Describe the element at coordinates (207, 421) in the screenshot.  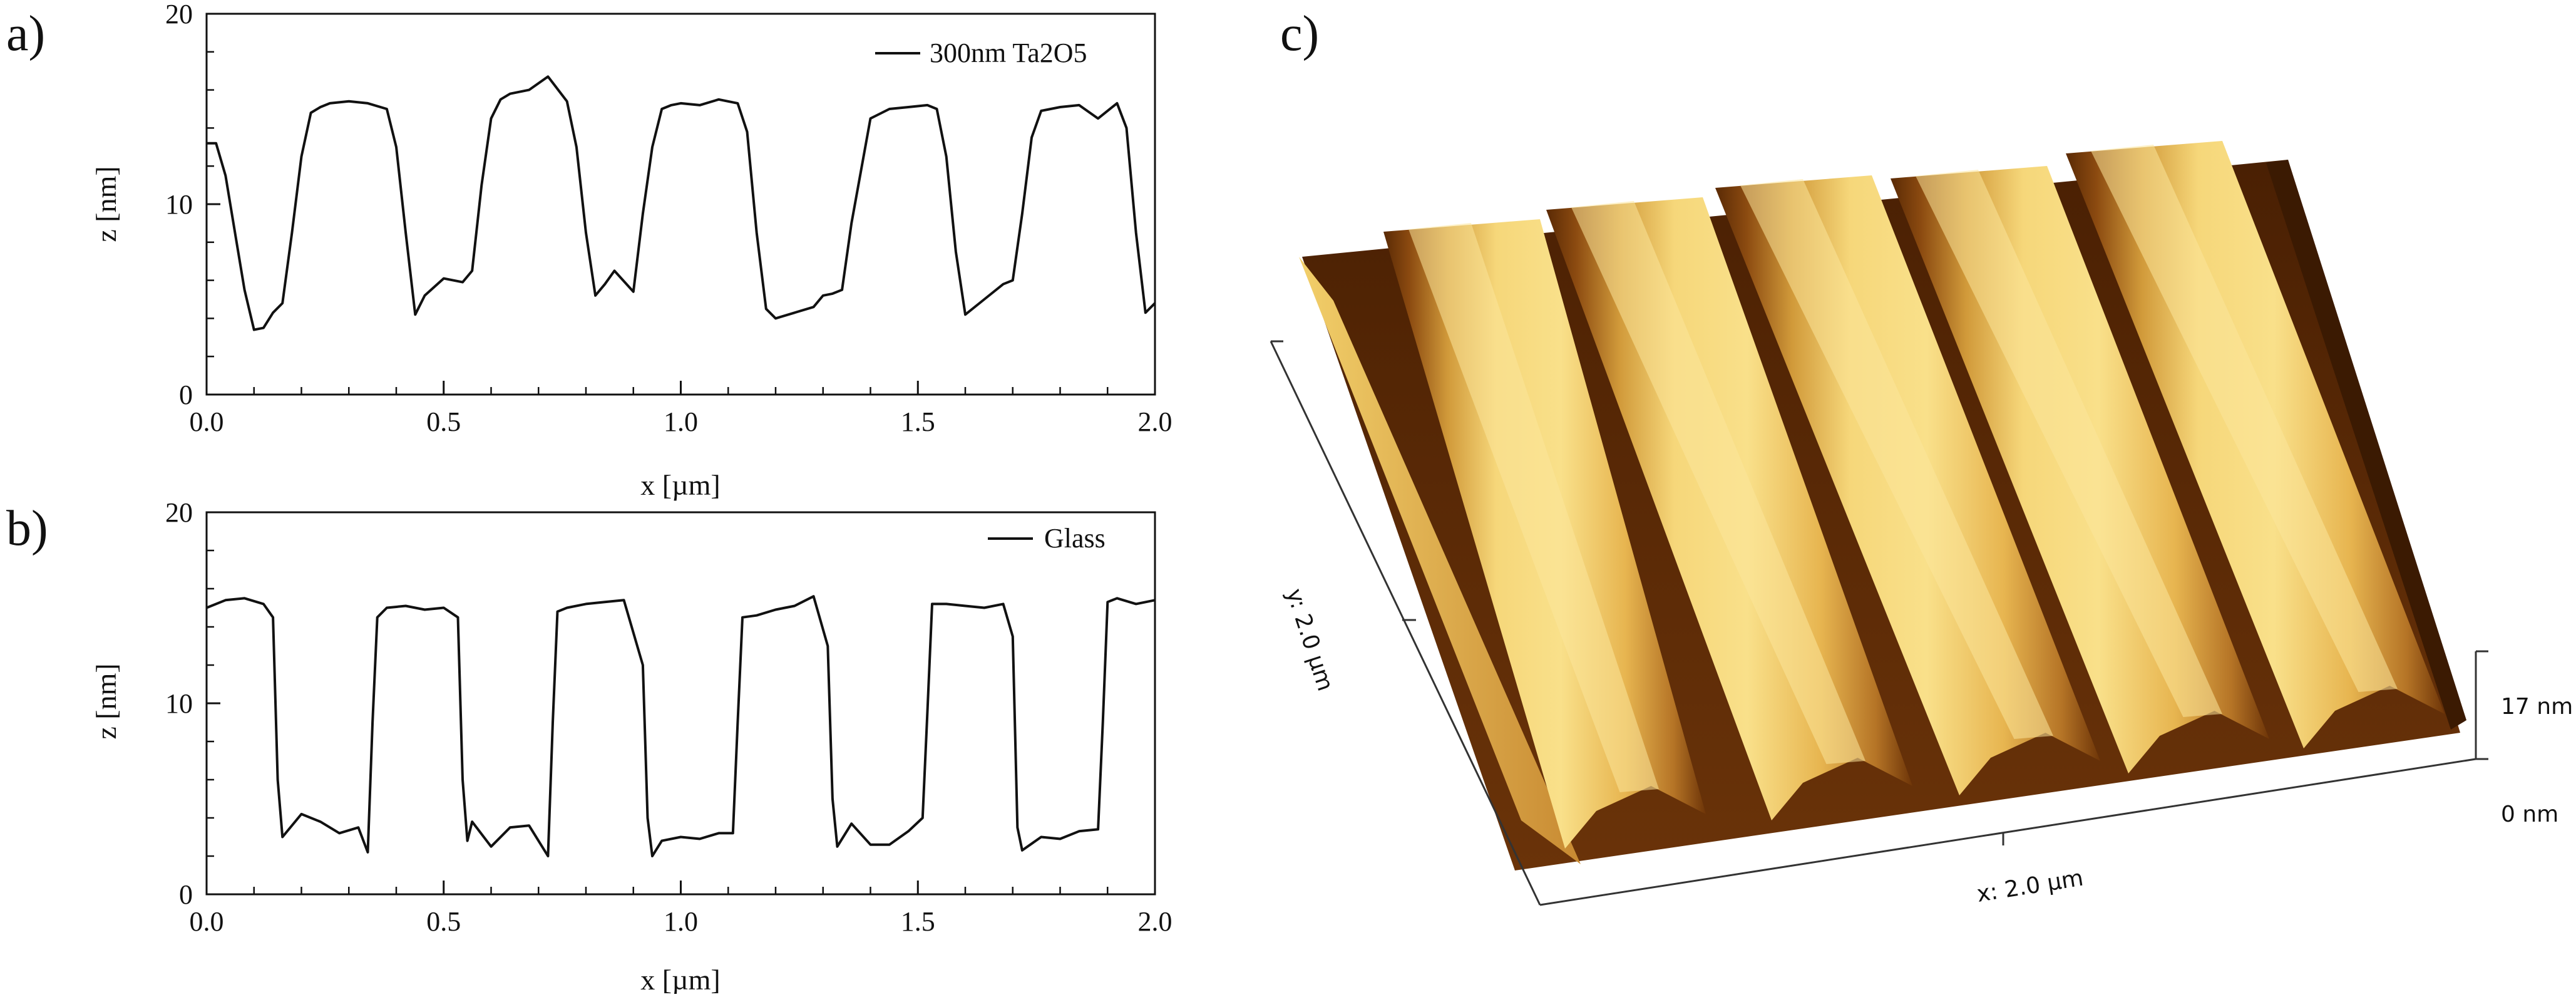
I see `panel-a-x-tick-label: 0.0` at that location.